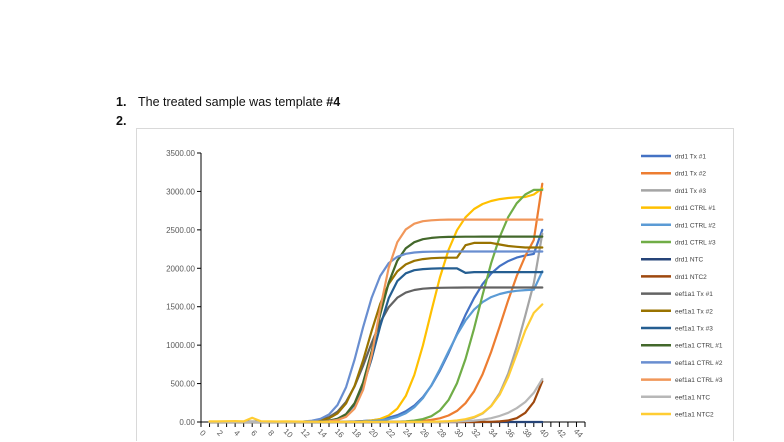 The height and width of the screenshot is (442, 784). I want to click on legend-label: drd1 NTC2, so click(691, 277).